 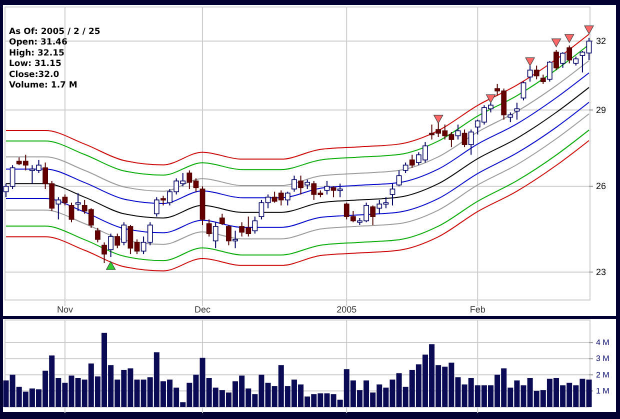 What do you see at coordinates (65, 309) in the screenshot?
I see `x-tick-label: Nov` at bounding box center [65, 309].